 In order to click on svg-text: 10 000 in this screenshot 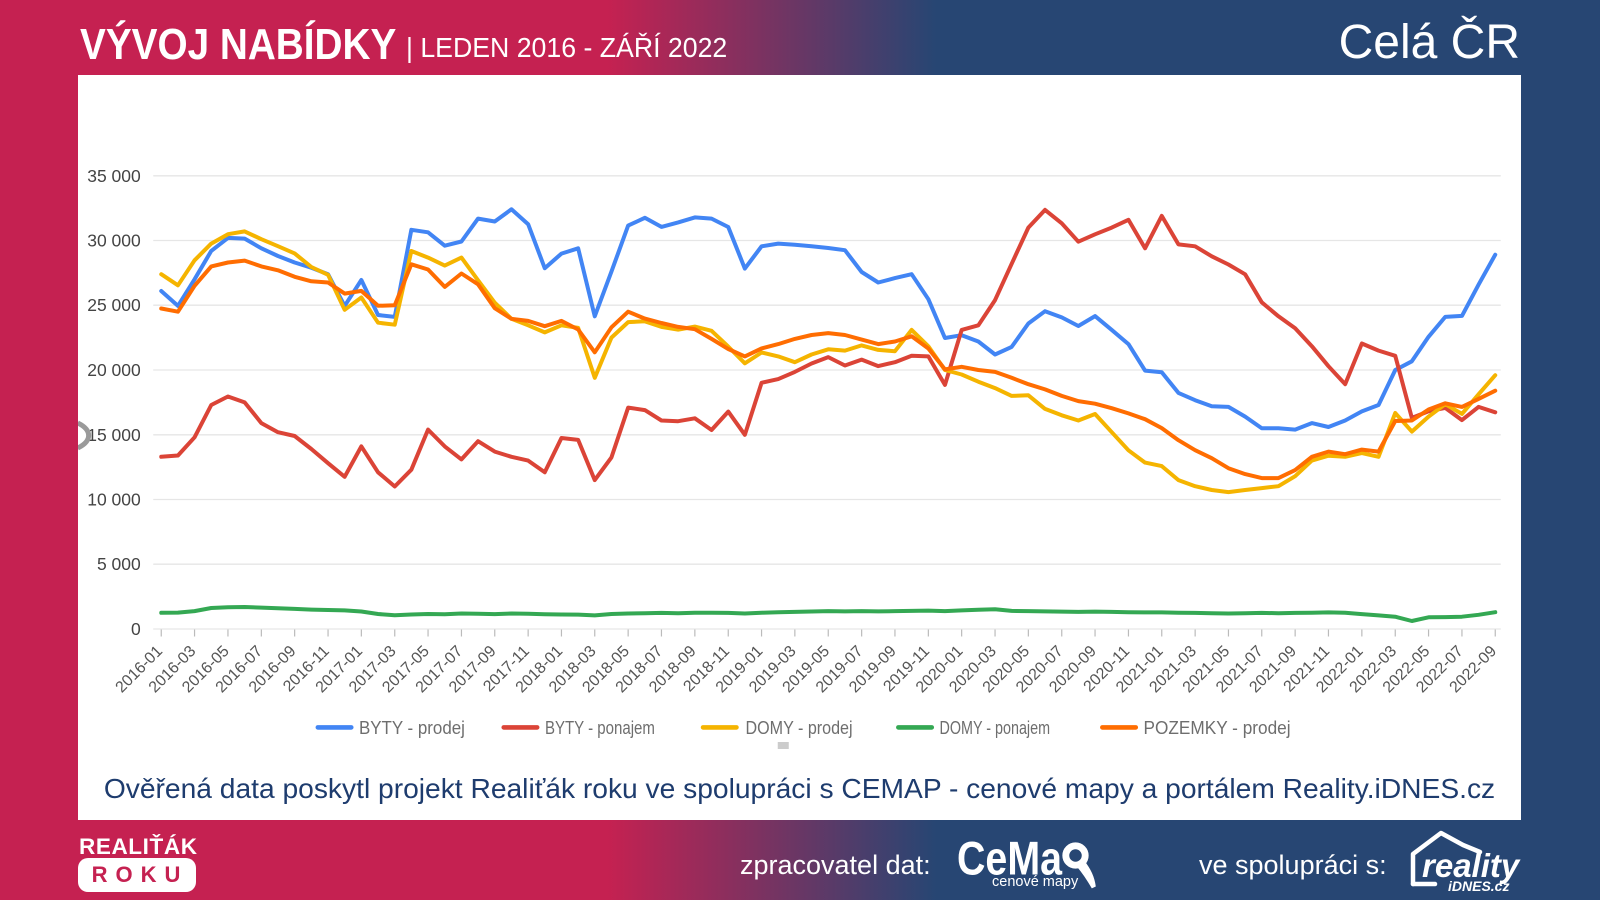, I will do `click(114, 500)`.